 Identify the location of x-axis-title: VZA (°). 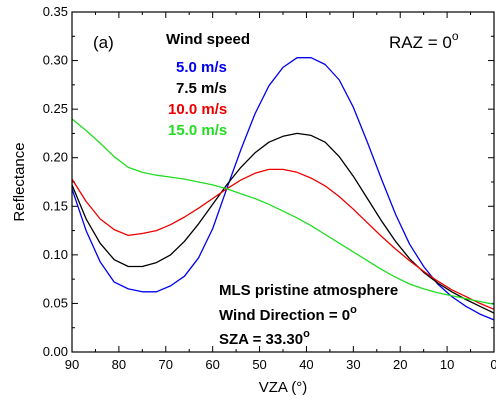
(283, 387).